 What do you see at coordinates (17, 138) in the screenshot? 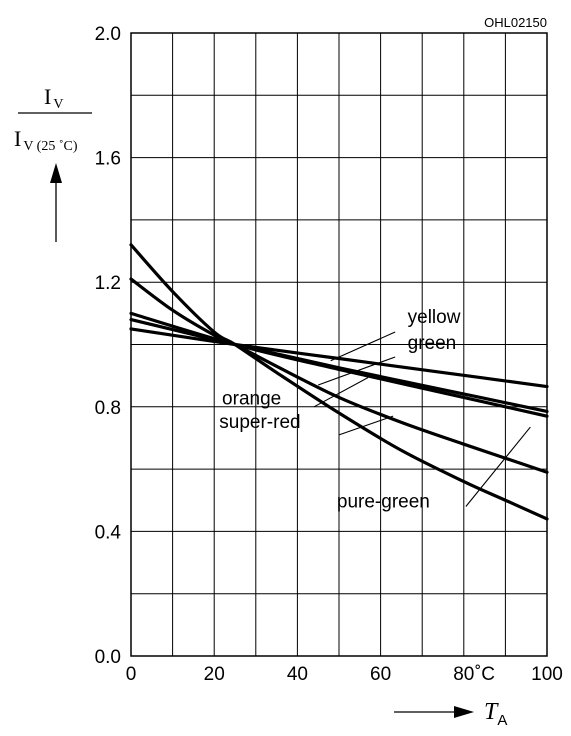
I see `y-label-denominator: I` at bounding box center [17, 138].